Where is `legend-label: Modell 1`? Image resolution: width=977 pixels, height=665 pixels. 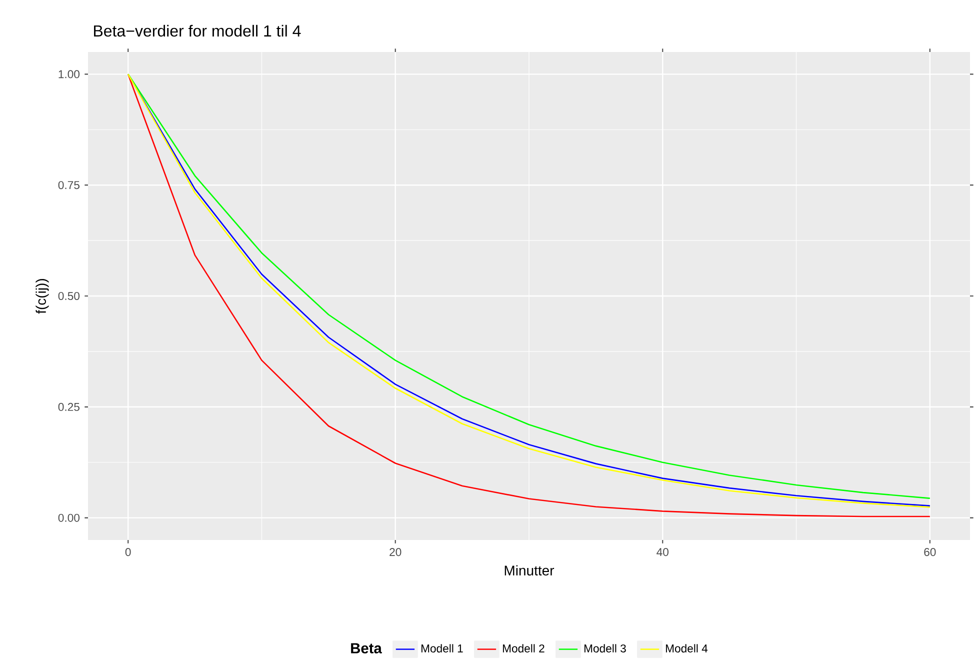
legend-label: Modell 1 is located at coordinates (442, 648).